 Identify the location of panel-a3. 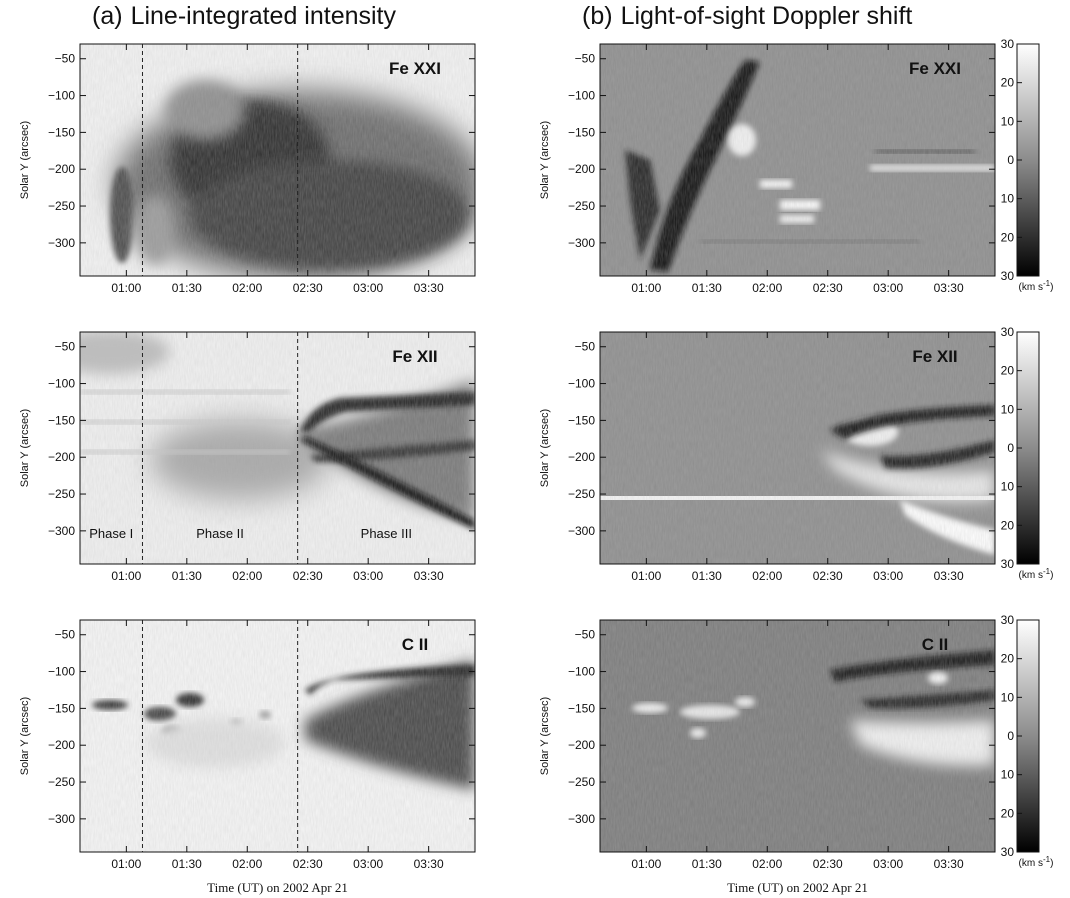
(277, 736).